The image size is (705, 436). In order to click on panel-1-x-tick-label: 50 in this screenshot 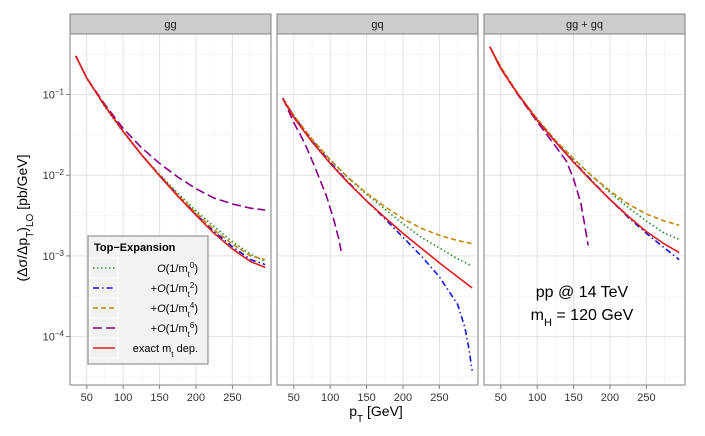, I will do `click(87, 398)`.